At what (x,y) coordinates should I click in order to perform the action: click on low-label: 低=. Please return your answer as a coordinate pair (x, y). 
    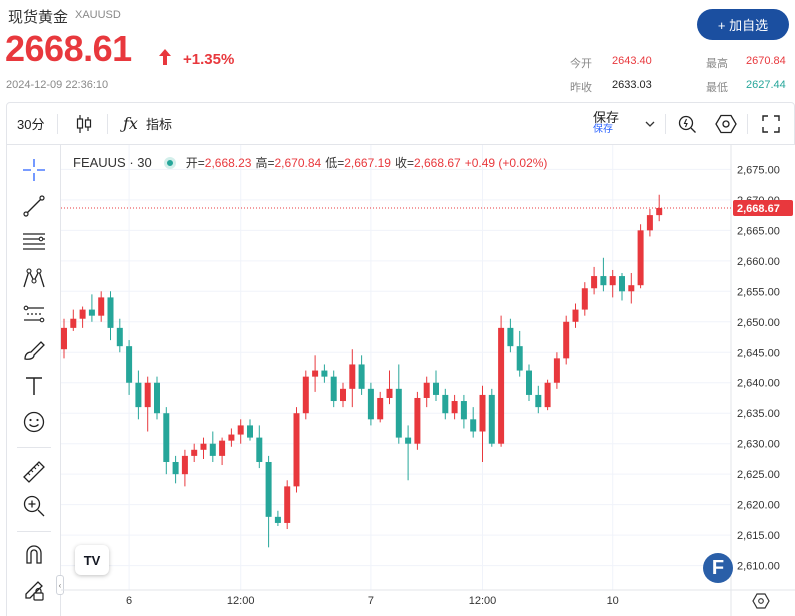
    Looking at the image, I should click on (335, 163).